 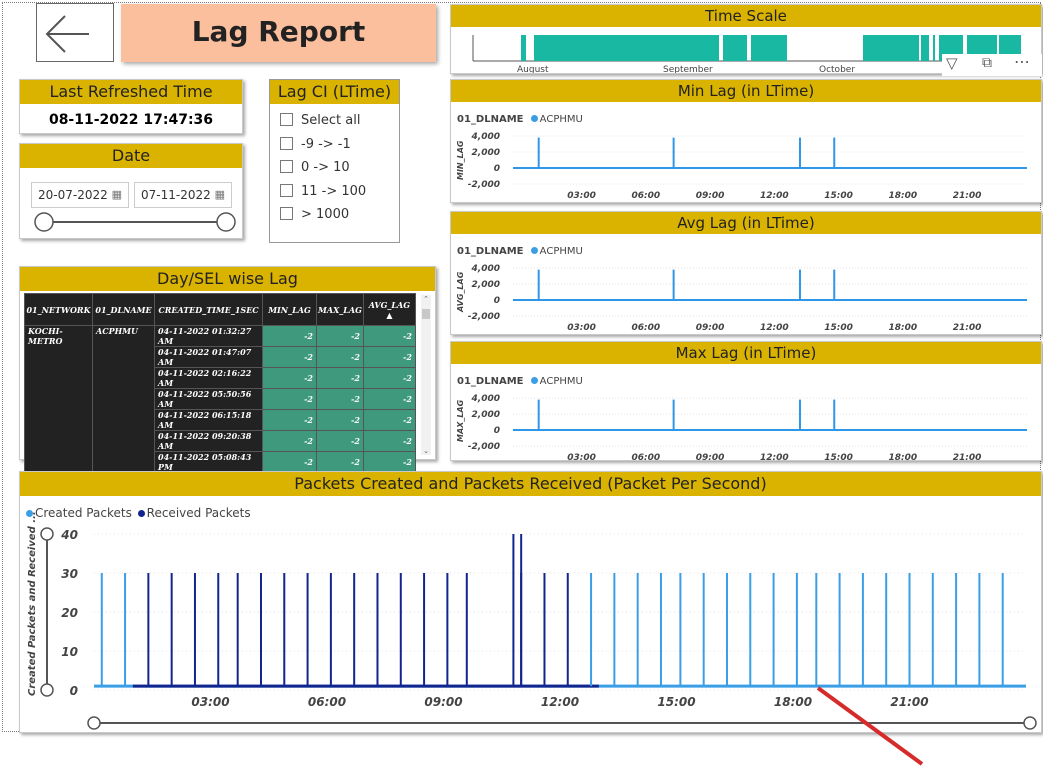 I want to click on y-slider-top-handle, so click(x=47, y=534).